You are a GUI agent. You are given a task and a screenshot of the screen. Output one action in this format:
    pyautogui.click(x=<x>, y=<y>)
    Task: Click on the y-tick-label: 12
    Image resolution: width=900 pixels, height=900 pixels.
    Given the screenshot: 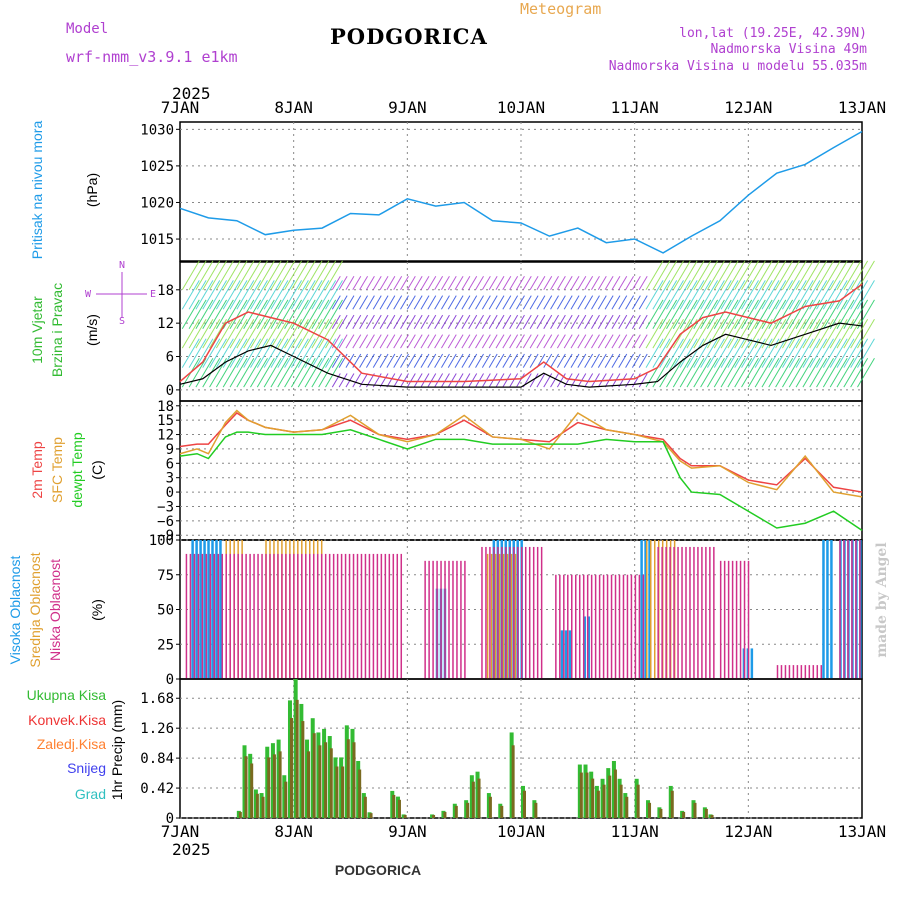 What is the action you would take?
    pyautogui.click(x=165, y=436)
    